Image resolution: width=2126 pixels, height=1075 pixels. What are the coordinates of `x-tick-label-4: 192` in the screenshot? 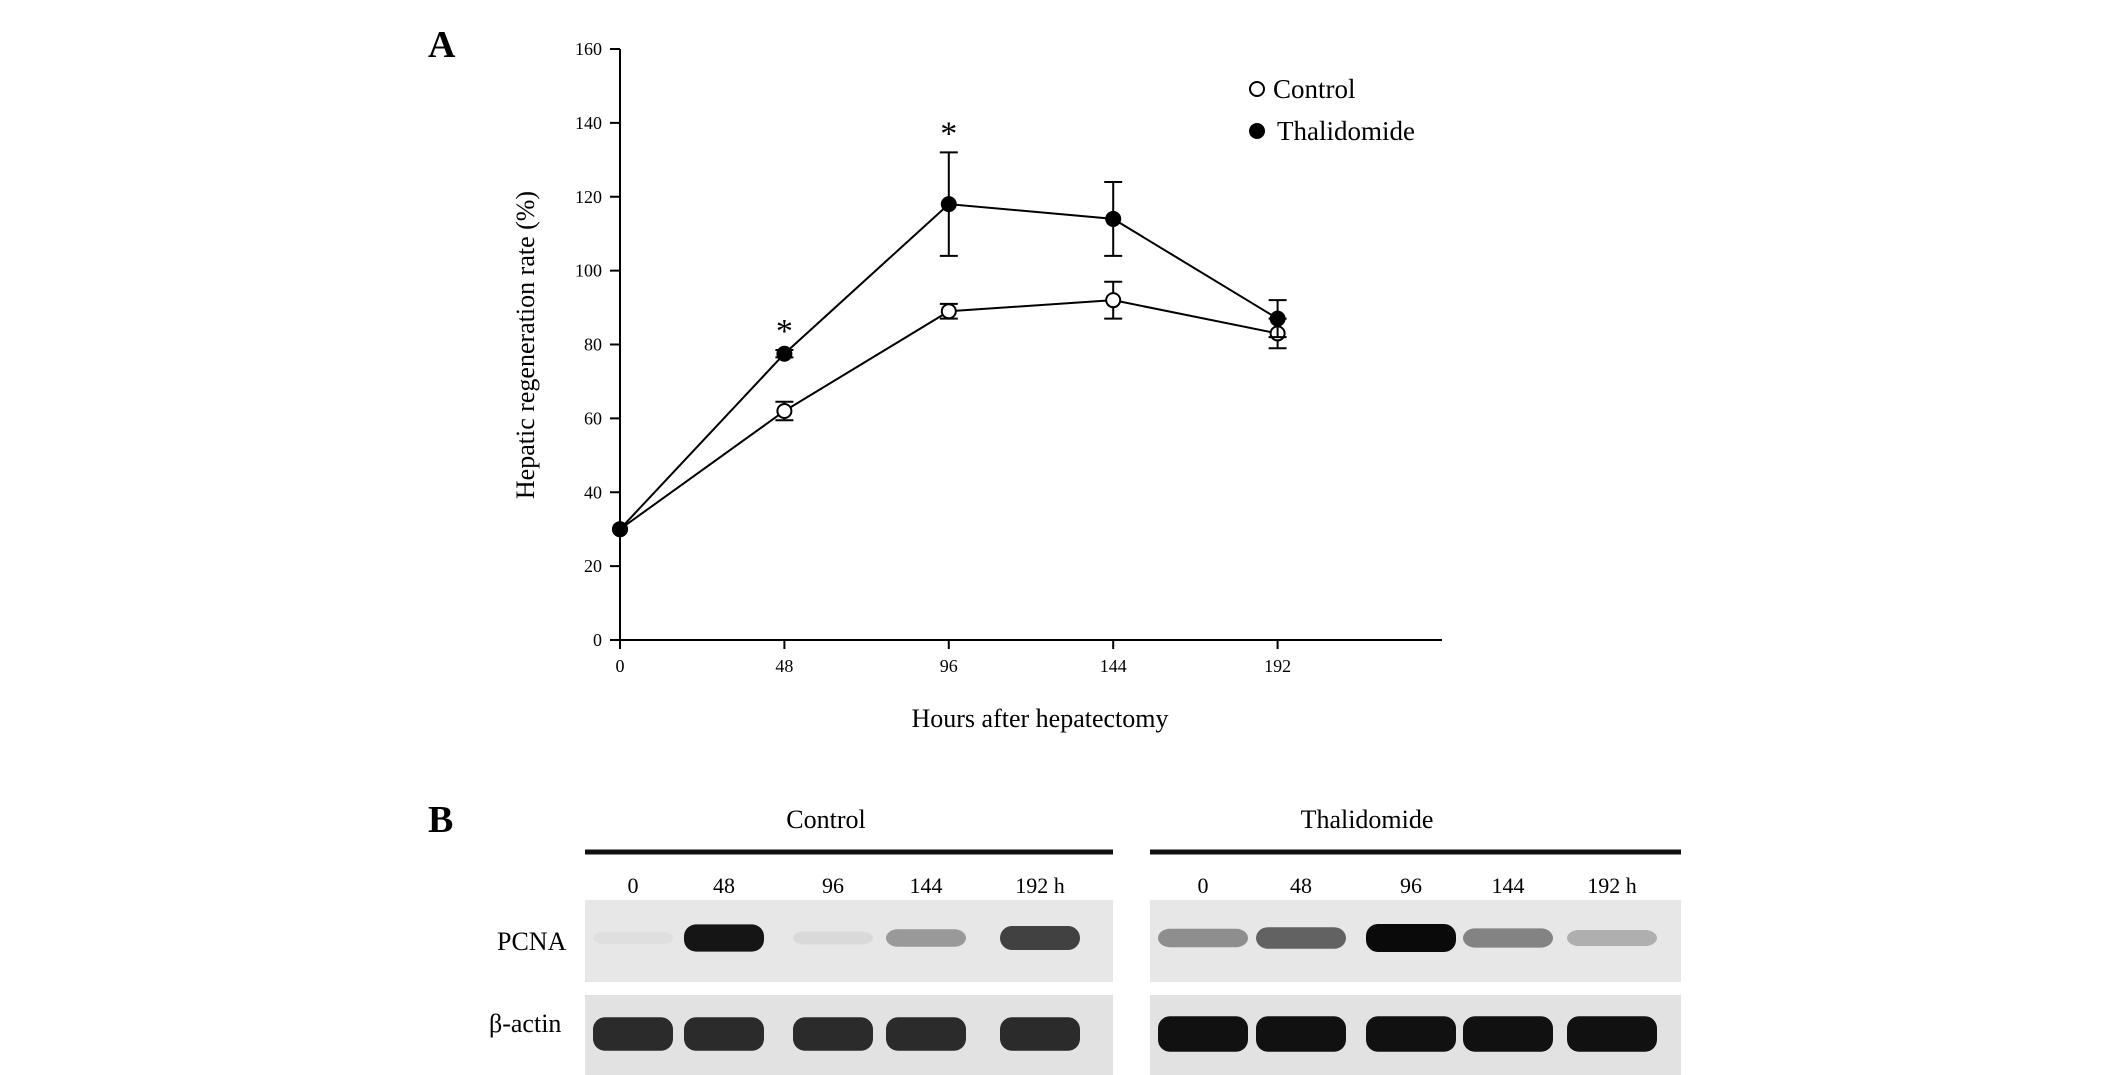 It's located at (1277, 666).